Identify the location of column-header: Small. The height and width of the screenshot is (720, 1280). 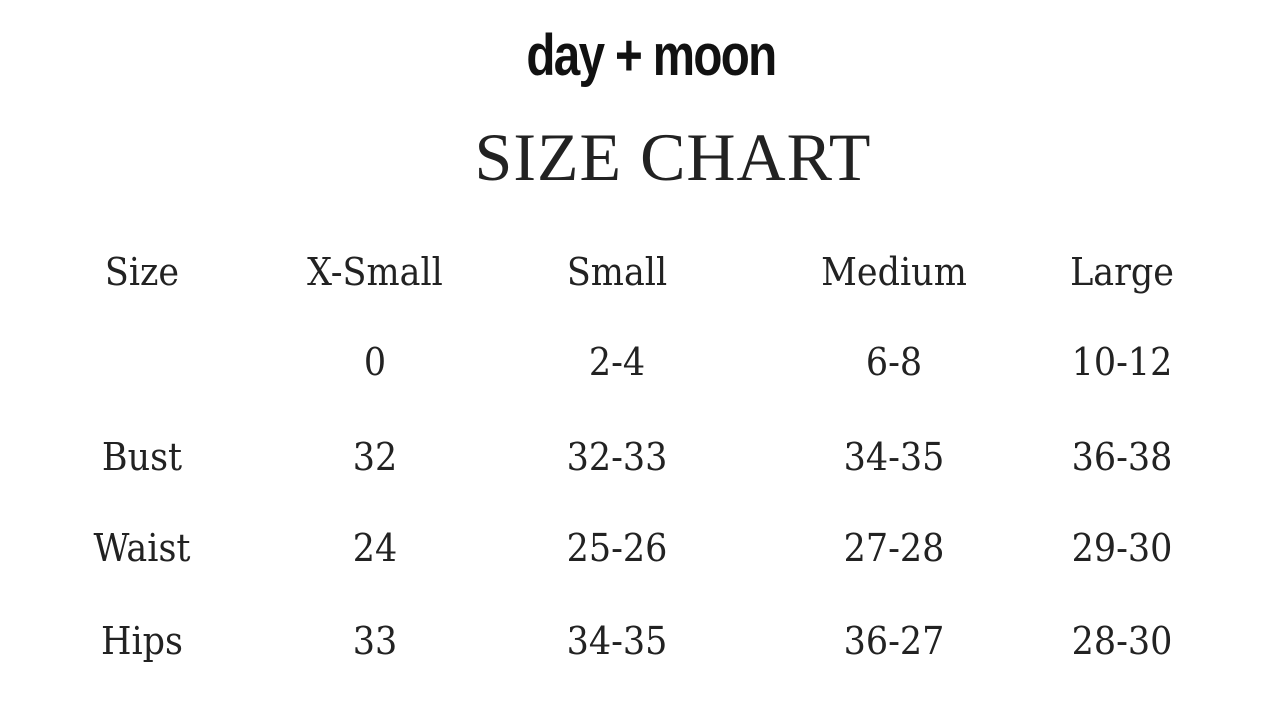
(617, 272).